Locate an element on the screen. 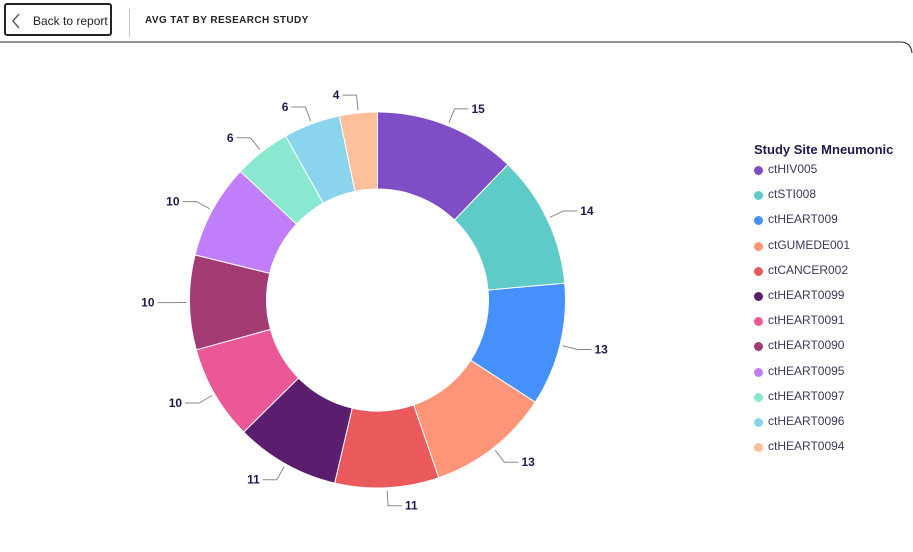 The height and width of the screenshot is (552, 913). data-label-ctHEART0090: 10 is located at coordinates (148, 303).